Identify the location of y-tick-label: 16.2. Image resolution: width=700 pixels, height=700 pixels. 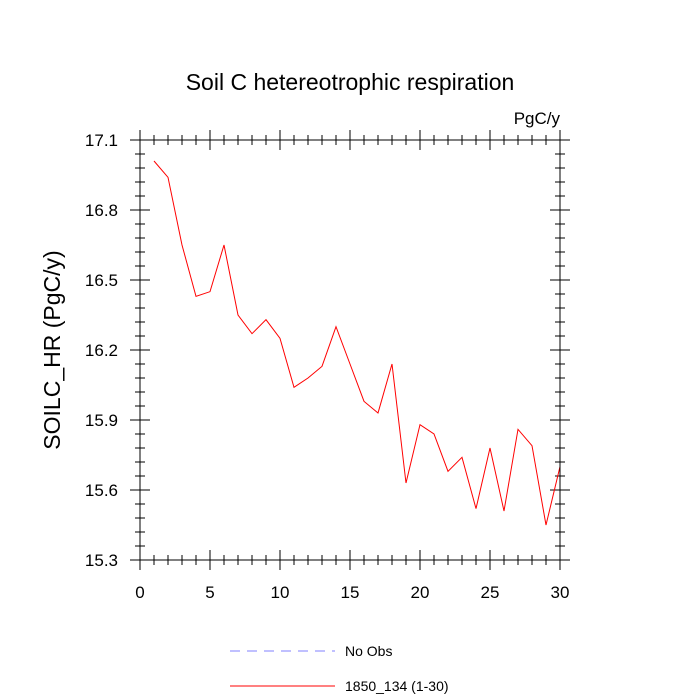
(101, 350).